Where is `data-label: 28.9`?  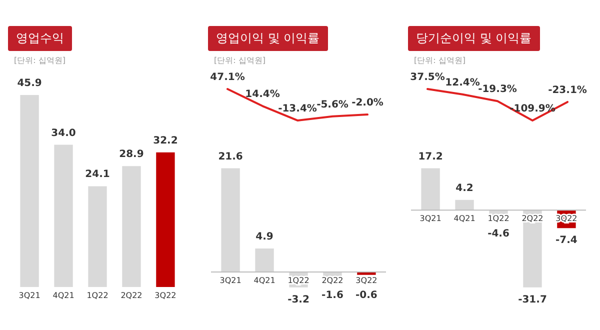 data-label: 28.9 is located at coordinates (131, 154).